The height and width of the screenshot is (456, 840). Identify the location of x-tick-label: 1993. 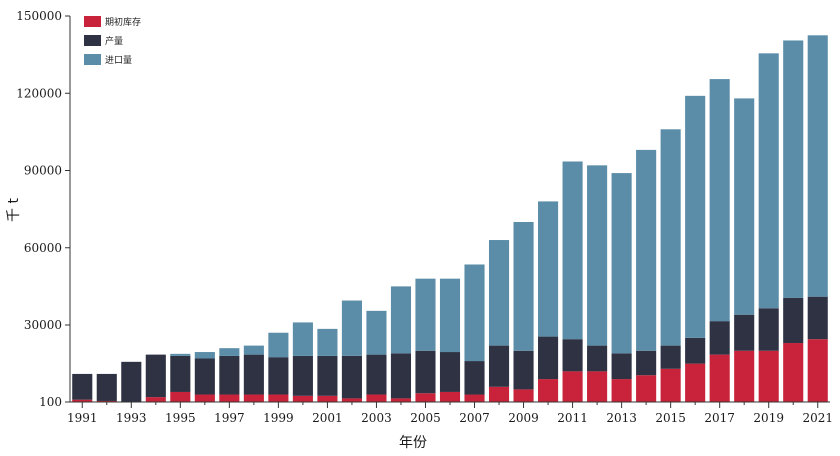
(131, 418).